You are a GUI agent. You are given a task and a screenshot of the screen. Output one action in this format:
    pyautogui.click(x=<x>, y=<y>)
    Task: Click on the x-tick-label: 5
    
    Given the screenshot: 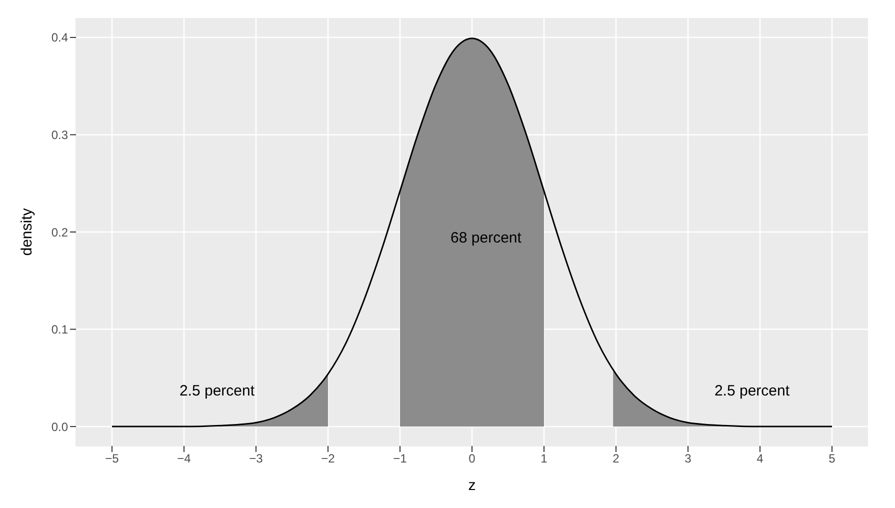 What is the action you would take?
    pyautogui.click(x=832, y=459)
    